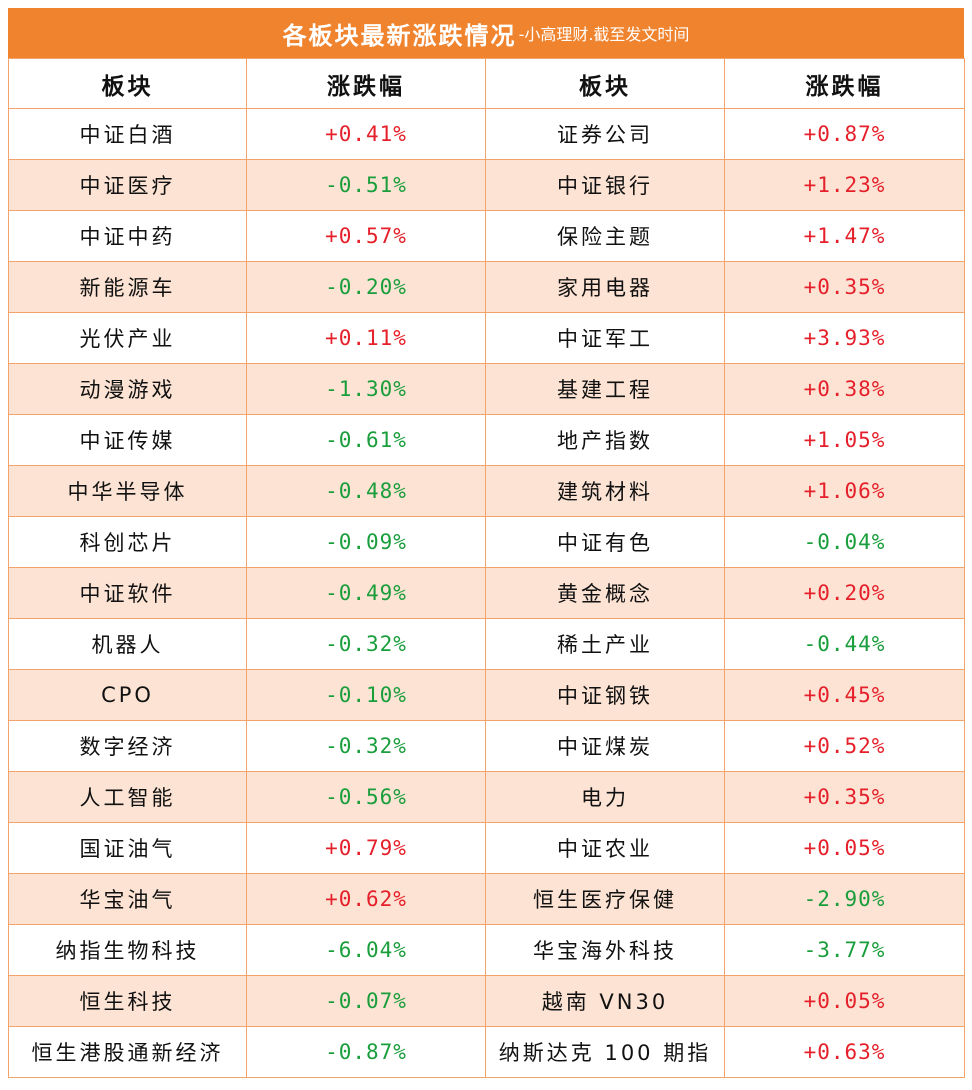 This screenshot has height=1090, width=972. I want to click on change-value-cell: -0.20%, so click(366, 287).